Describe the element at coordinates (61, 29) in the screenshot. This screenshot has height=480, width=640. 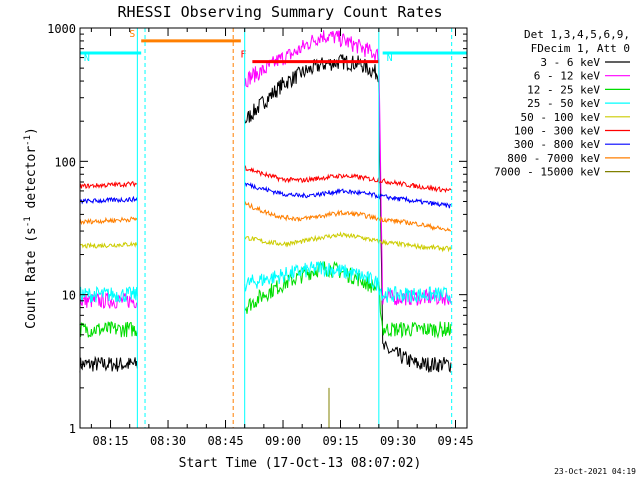
I see `y-tick-label-4: 1000` at that location.